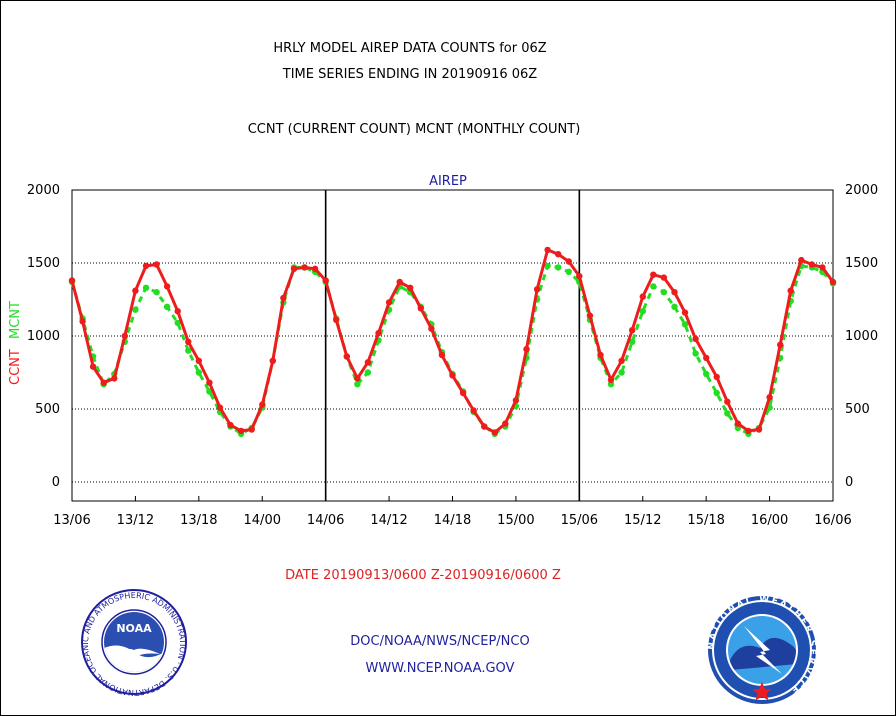 Image resolution: width=896 pixels, height=716 pixels. What do you see at coordinates (761, 649) in the screenshot?
I see `nws-seal-icon: NATIONAL WEATHER SERVICE` at bounding box center [761, 649].